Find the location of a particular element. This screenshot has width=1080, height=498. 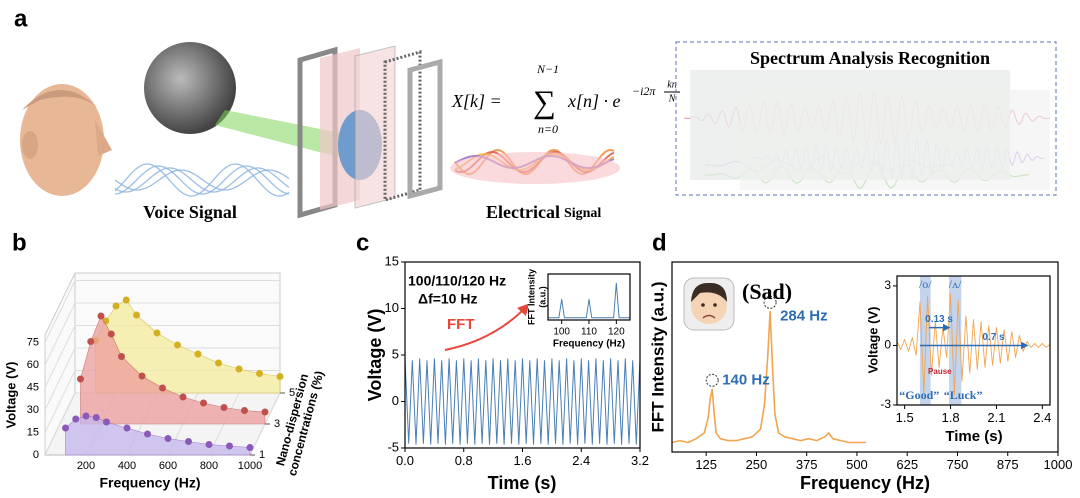

formula-upper: N−1 is located at coordinates (547, 69).